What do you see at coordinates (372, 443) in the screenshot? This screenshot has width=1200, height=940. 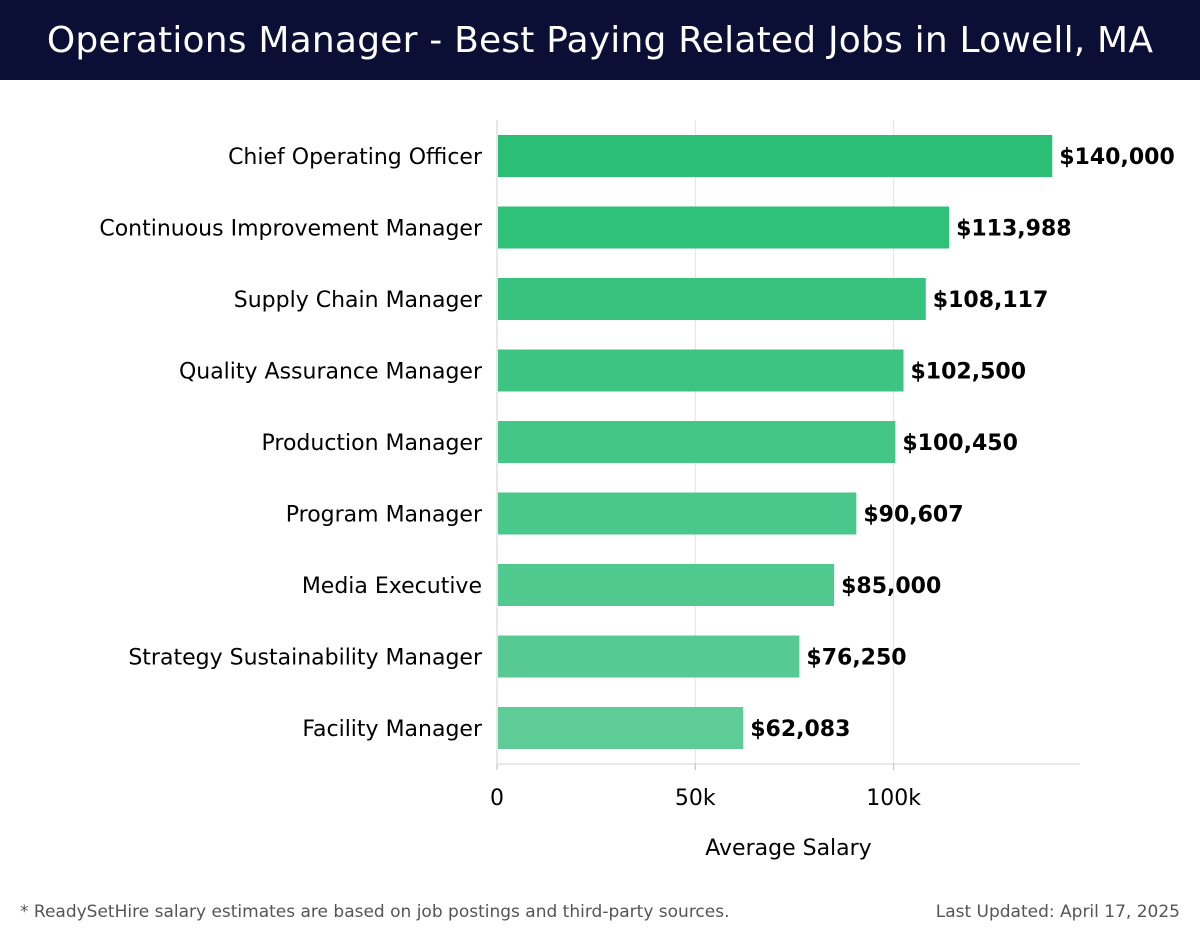 I see `category-label-5: Production Manager` at bounding box center [372, 443].